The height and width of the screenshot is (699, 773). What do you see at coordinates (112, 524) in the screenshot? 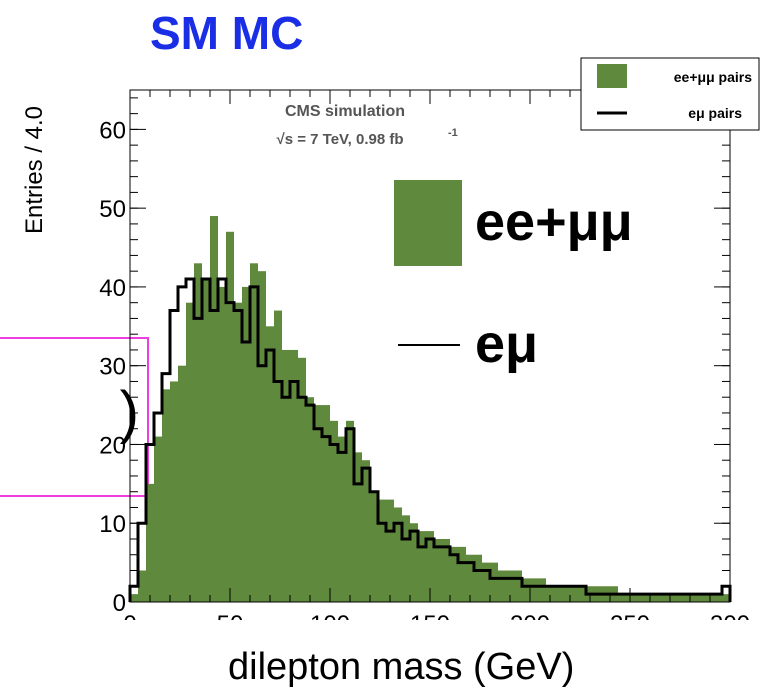
I see `y-tick-label: 10` at bounding box center [112, 524].